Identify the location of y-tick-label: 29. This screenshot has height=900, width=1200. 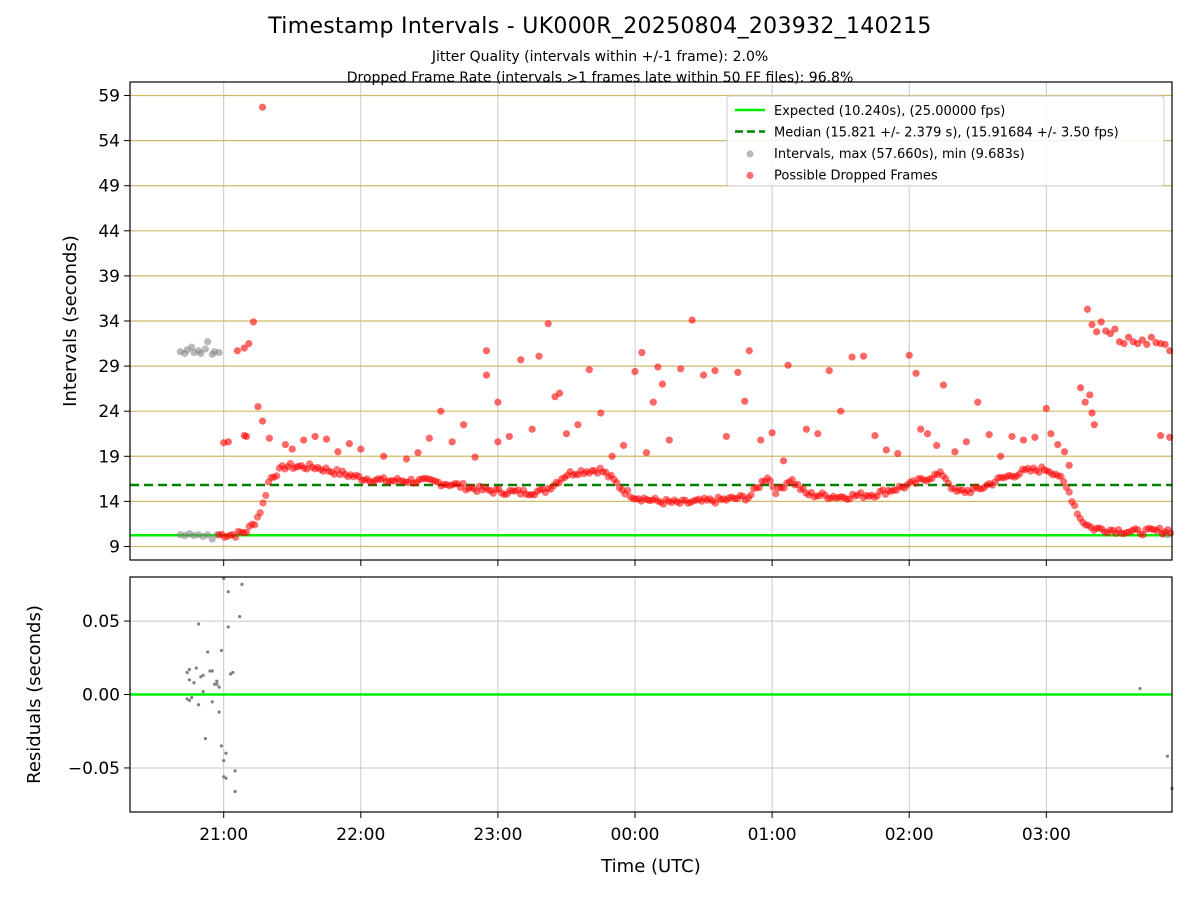
(109, 367).